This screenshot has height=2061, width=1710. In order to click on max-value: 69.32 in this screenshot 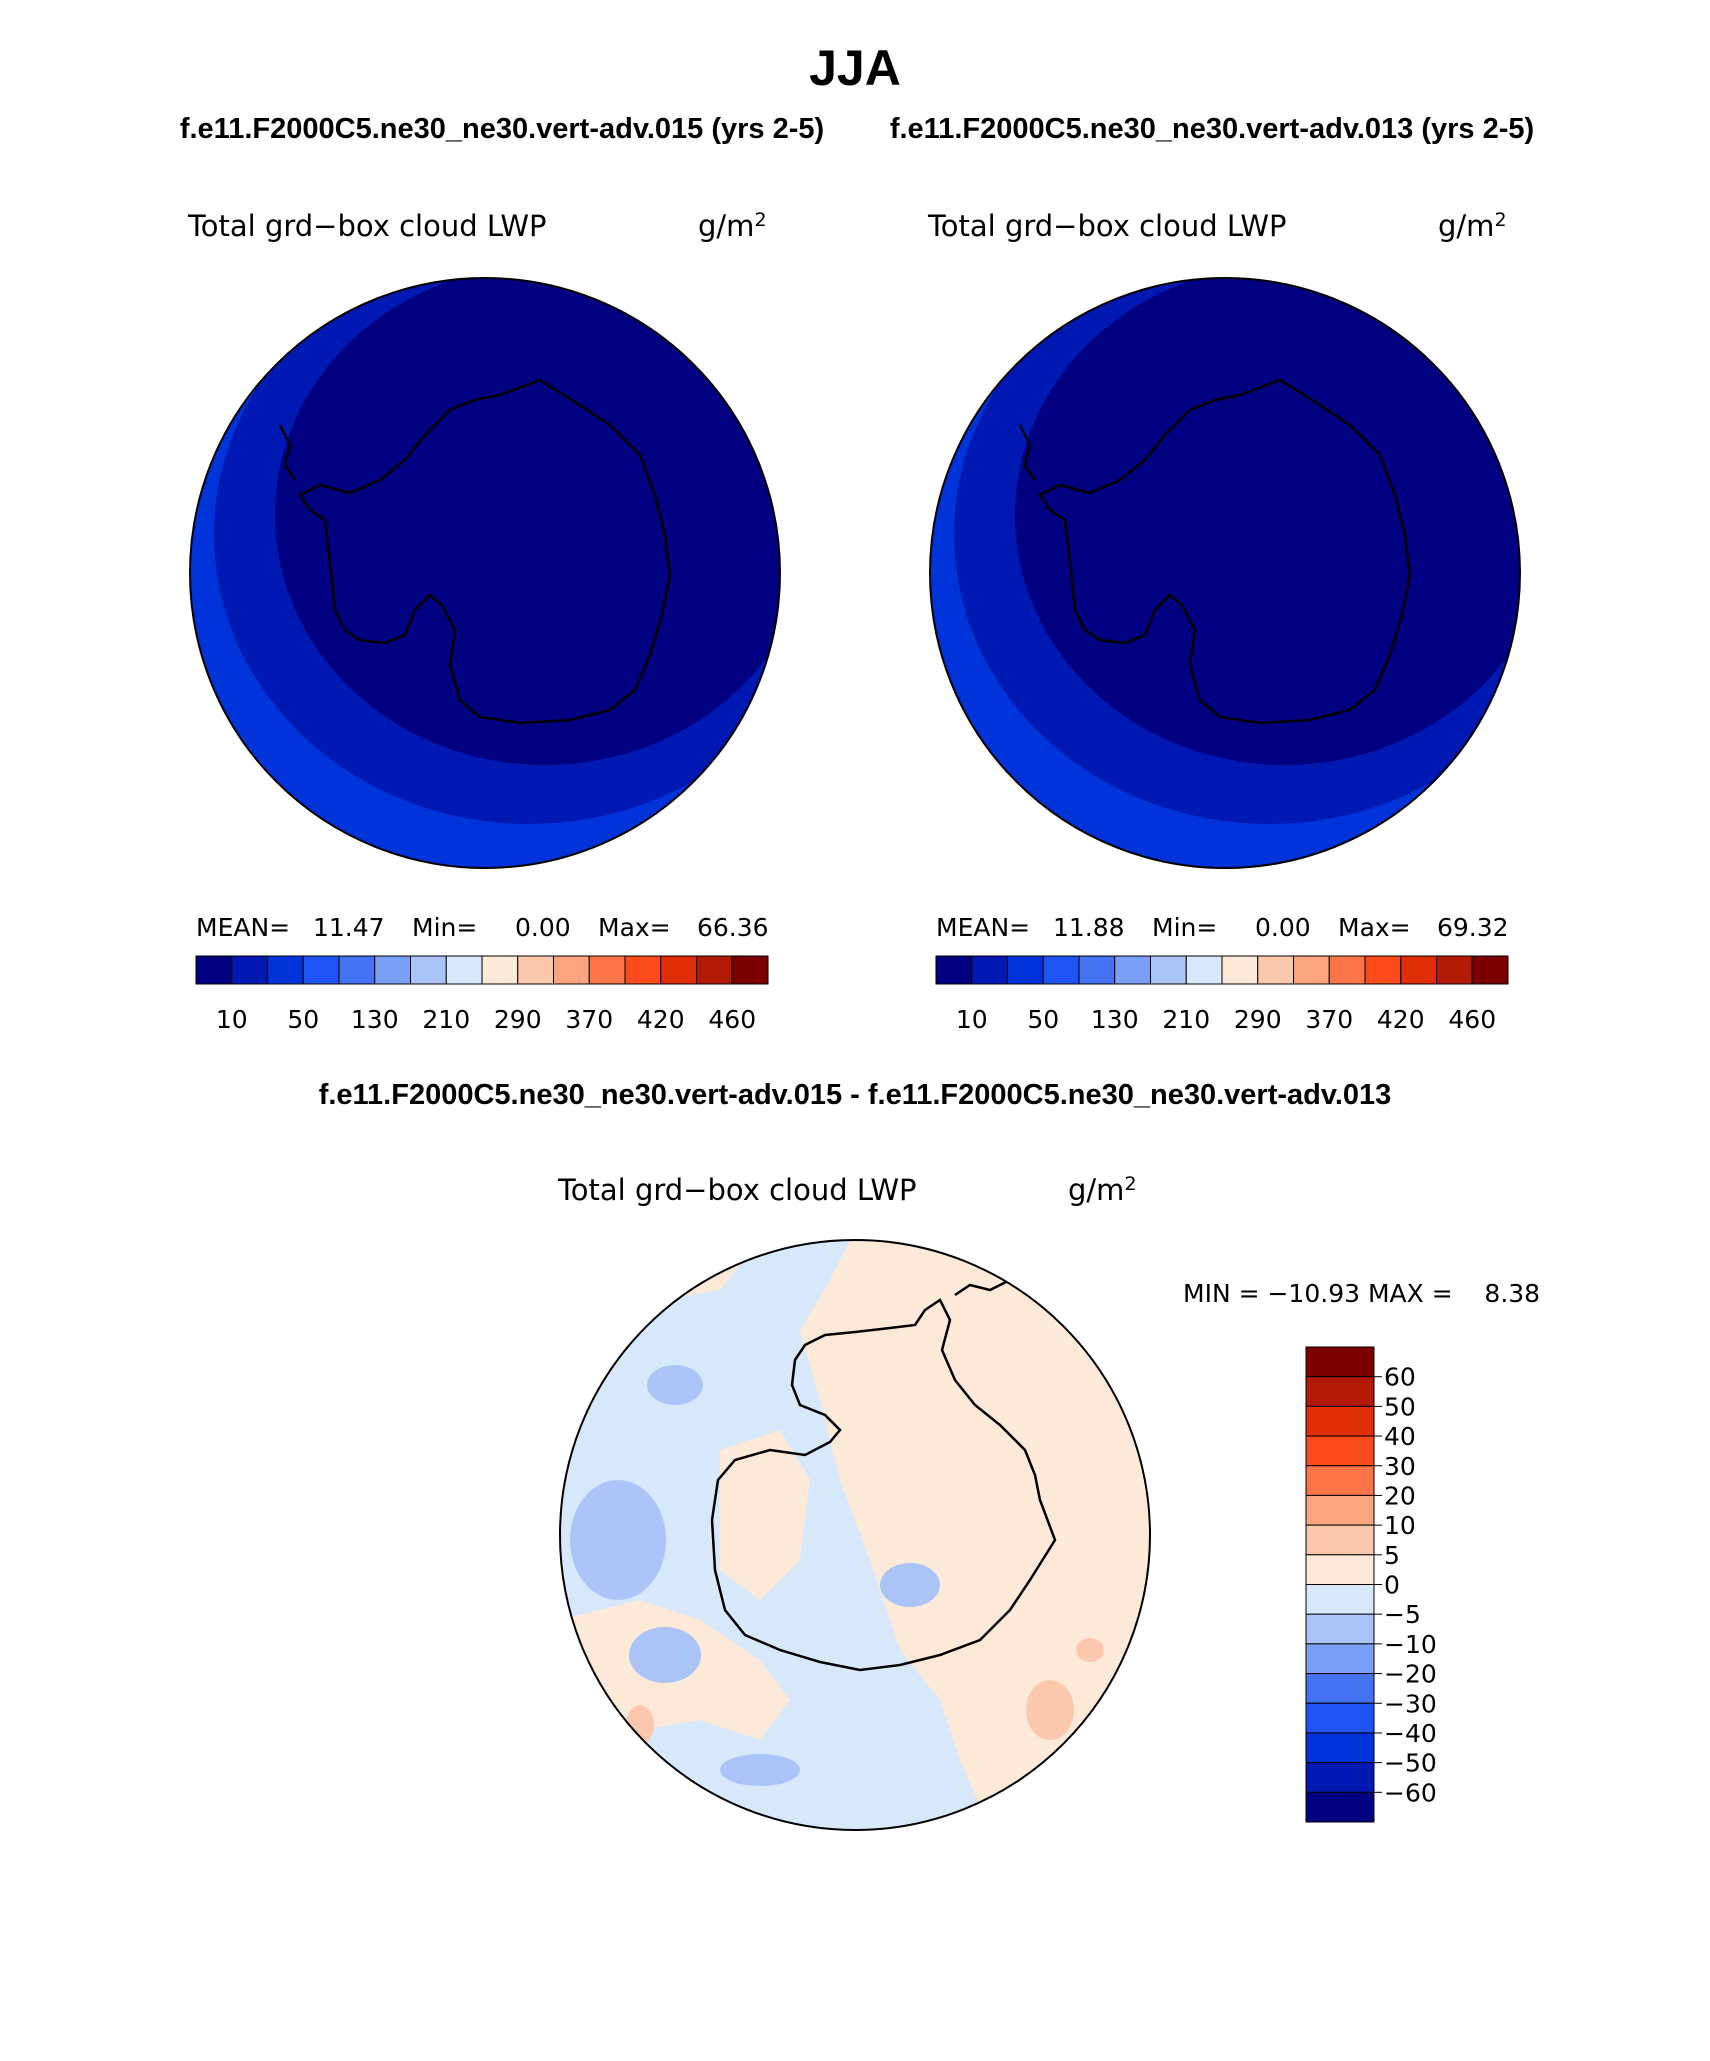, I will do `click(1473, 927)`.